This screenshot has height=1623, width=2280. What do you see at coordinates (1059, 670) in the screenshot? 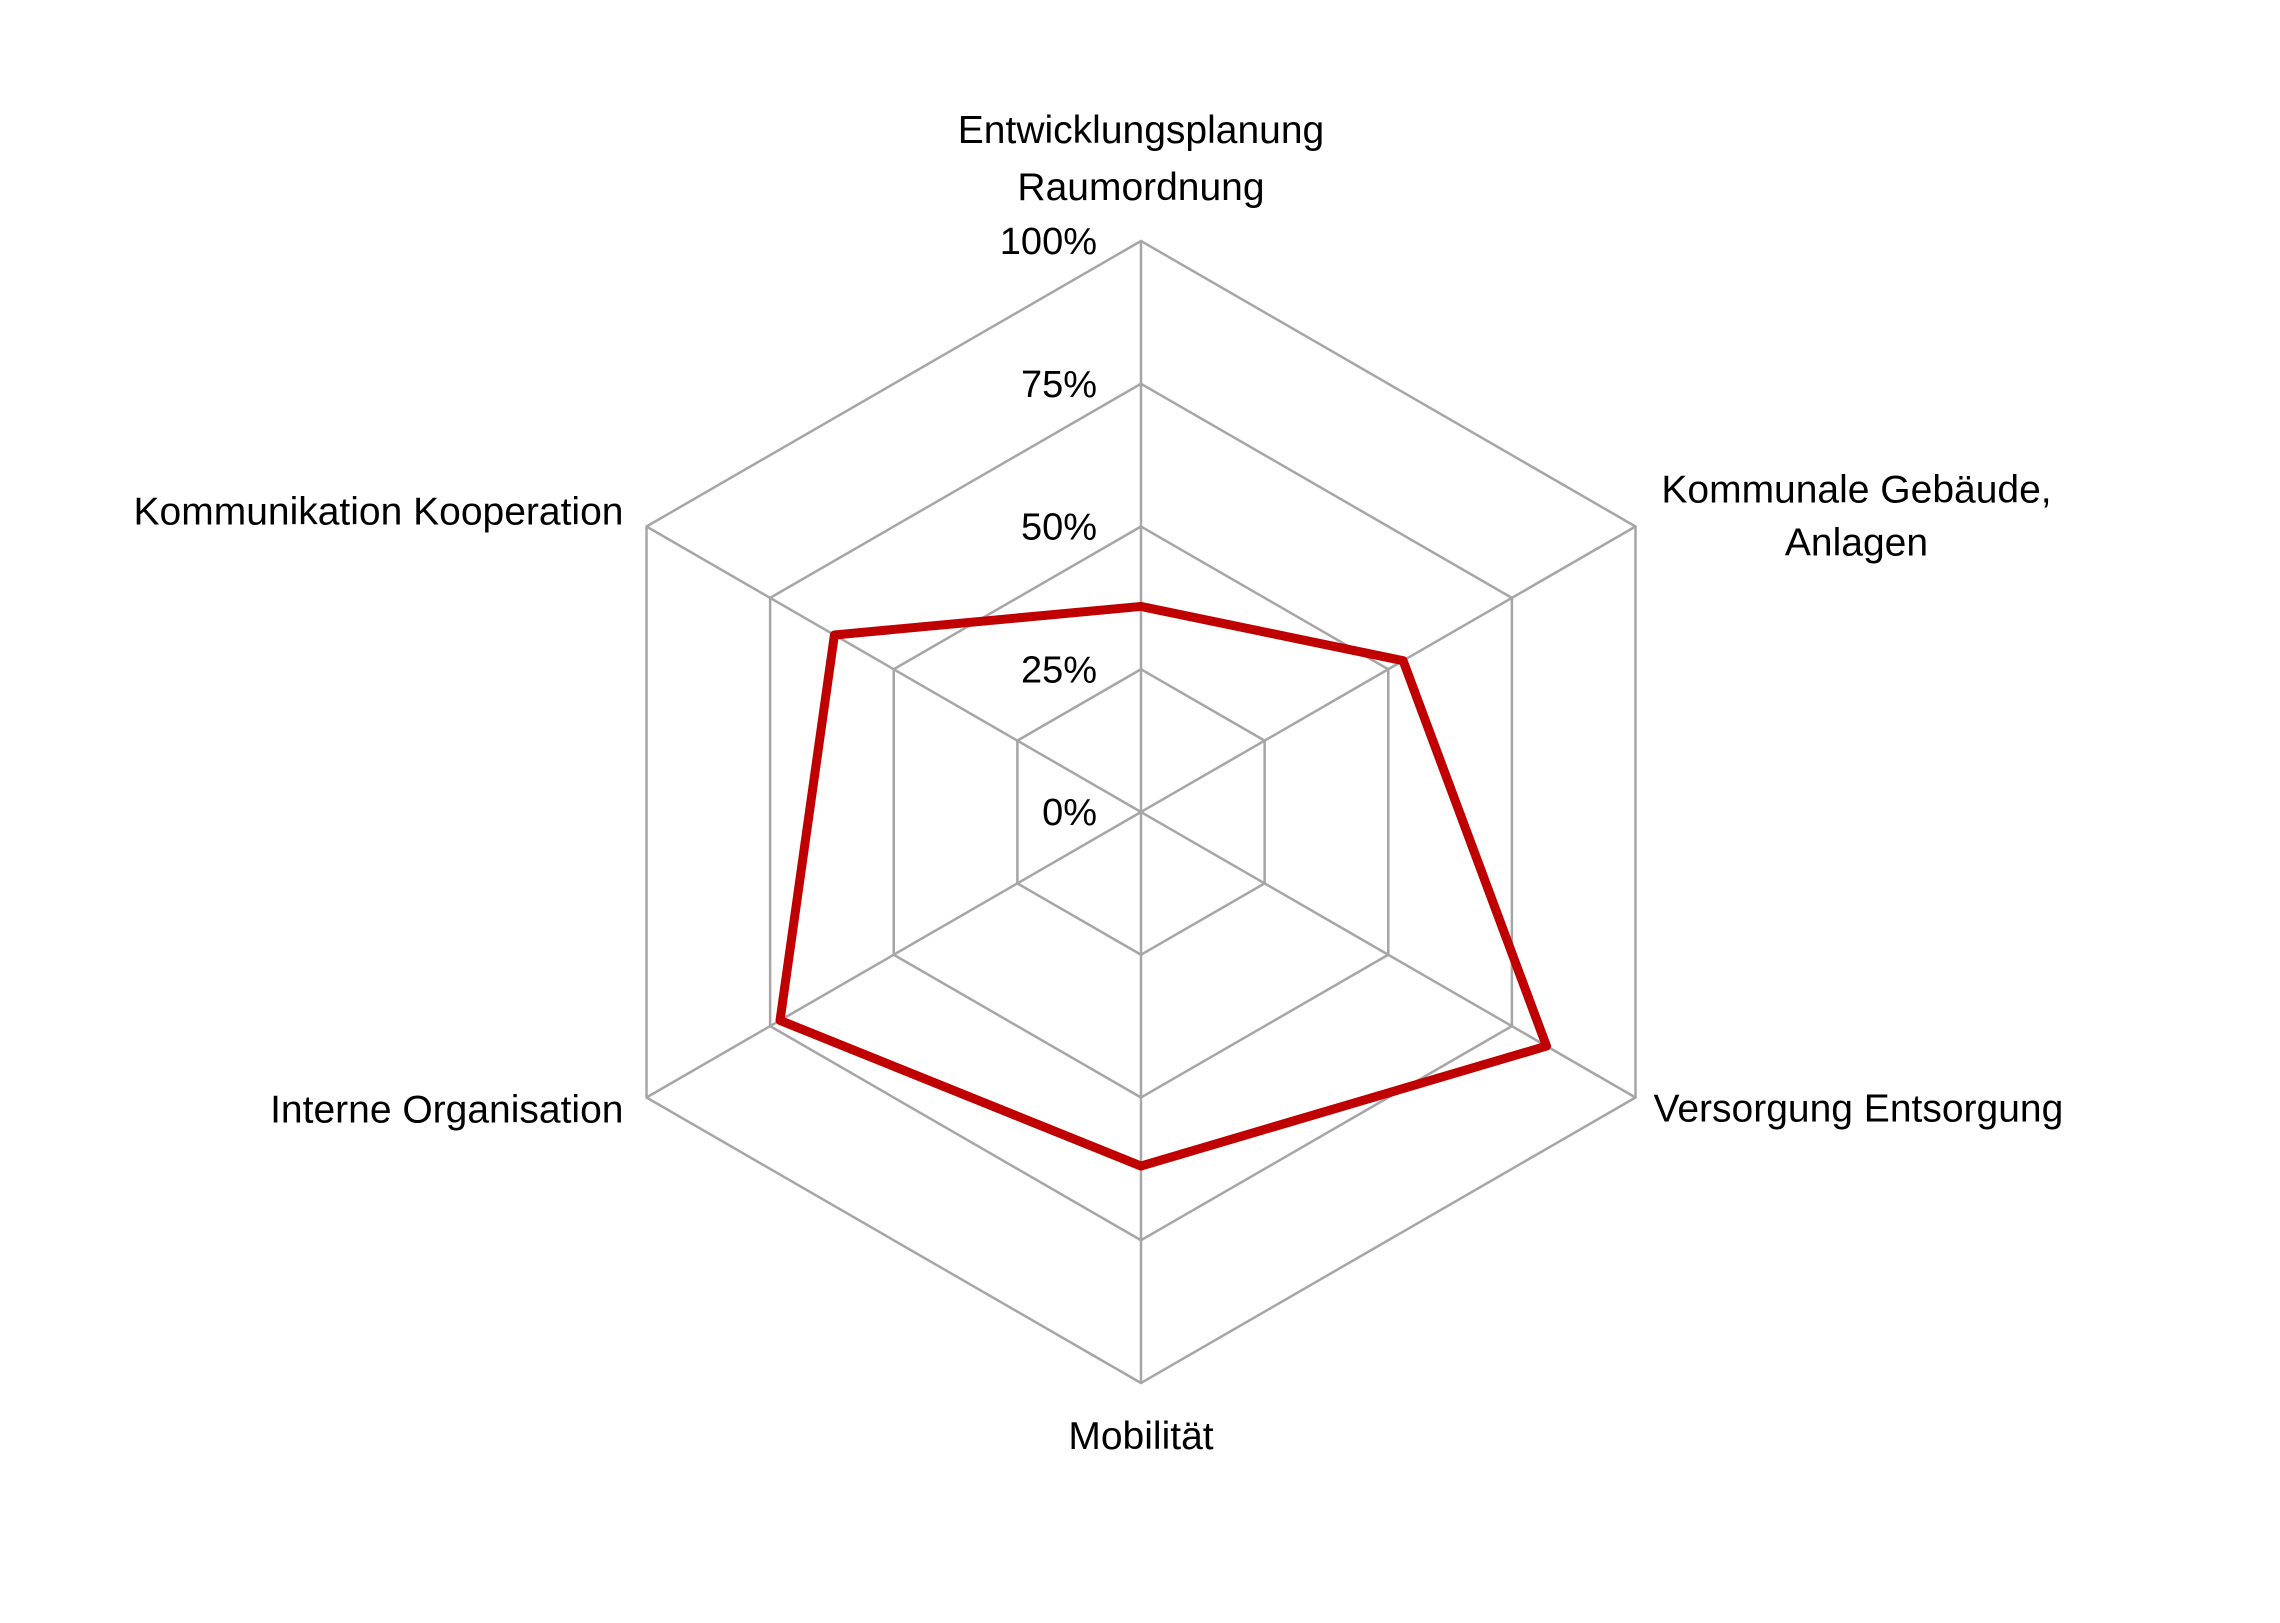
I see `tick-label-25: 25%` at bounding box center [1059, 670].